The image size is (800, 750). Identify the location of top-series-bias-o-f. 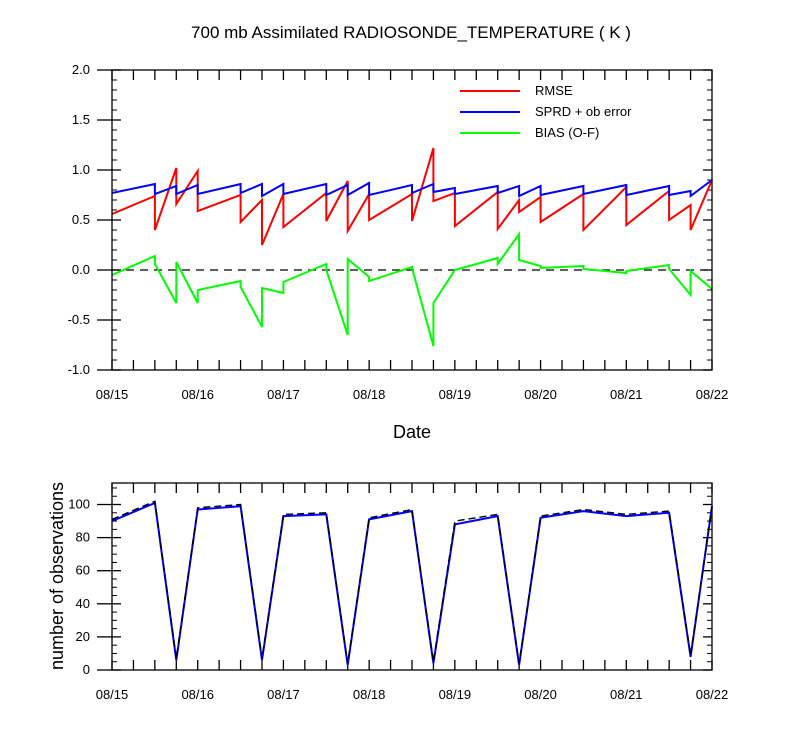
(412, 288).